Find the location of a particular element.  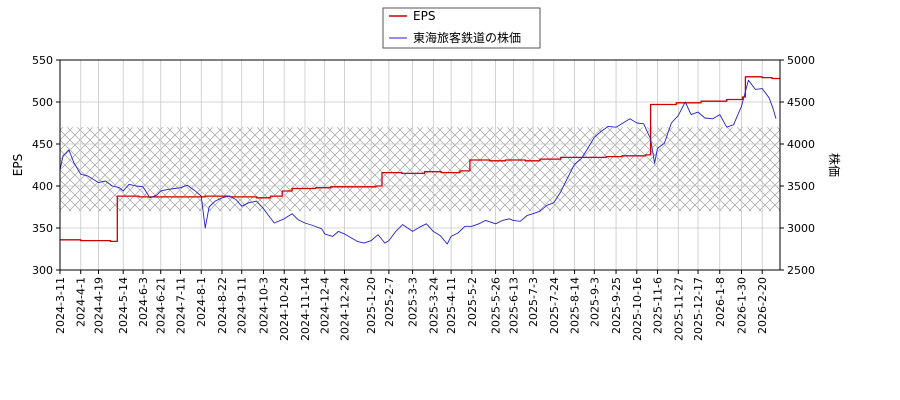

left-axis-label: EPS is located at coordinates (18, 165).